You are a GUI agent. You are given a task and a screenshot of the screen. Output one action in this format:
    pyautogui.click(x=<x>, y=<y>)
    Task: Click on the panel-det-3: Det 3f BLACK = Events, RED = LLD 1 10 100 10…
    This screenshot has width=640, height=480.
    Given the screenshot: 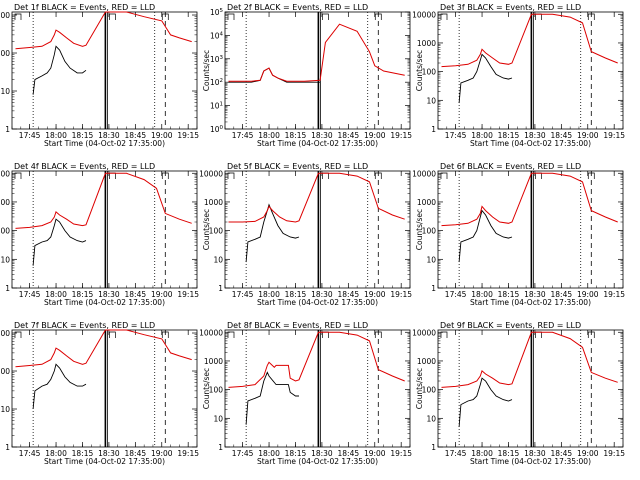 What is the action you would take?
    pyautogui.click(x=518, y=75)
    